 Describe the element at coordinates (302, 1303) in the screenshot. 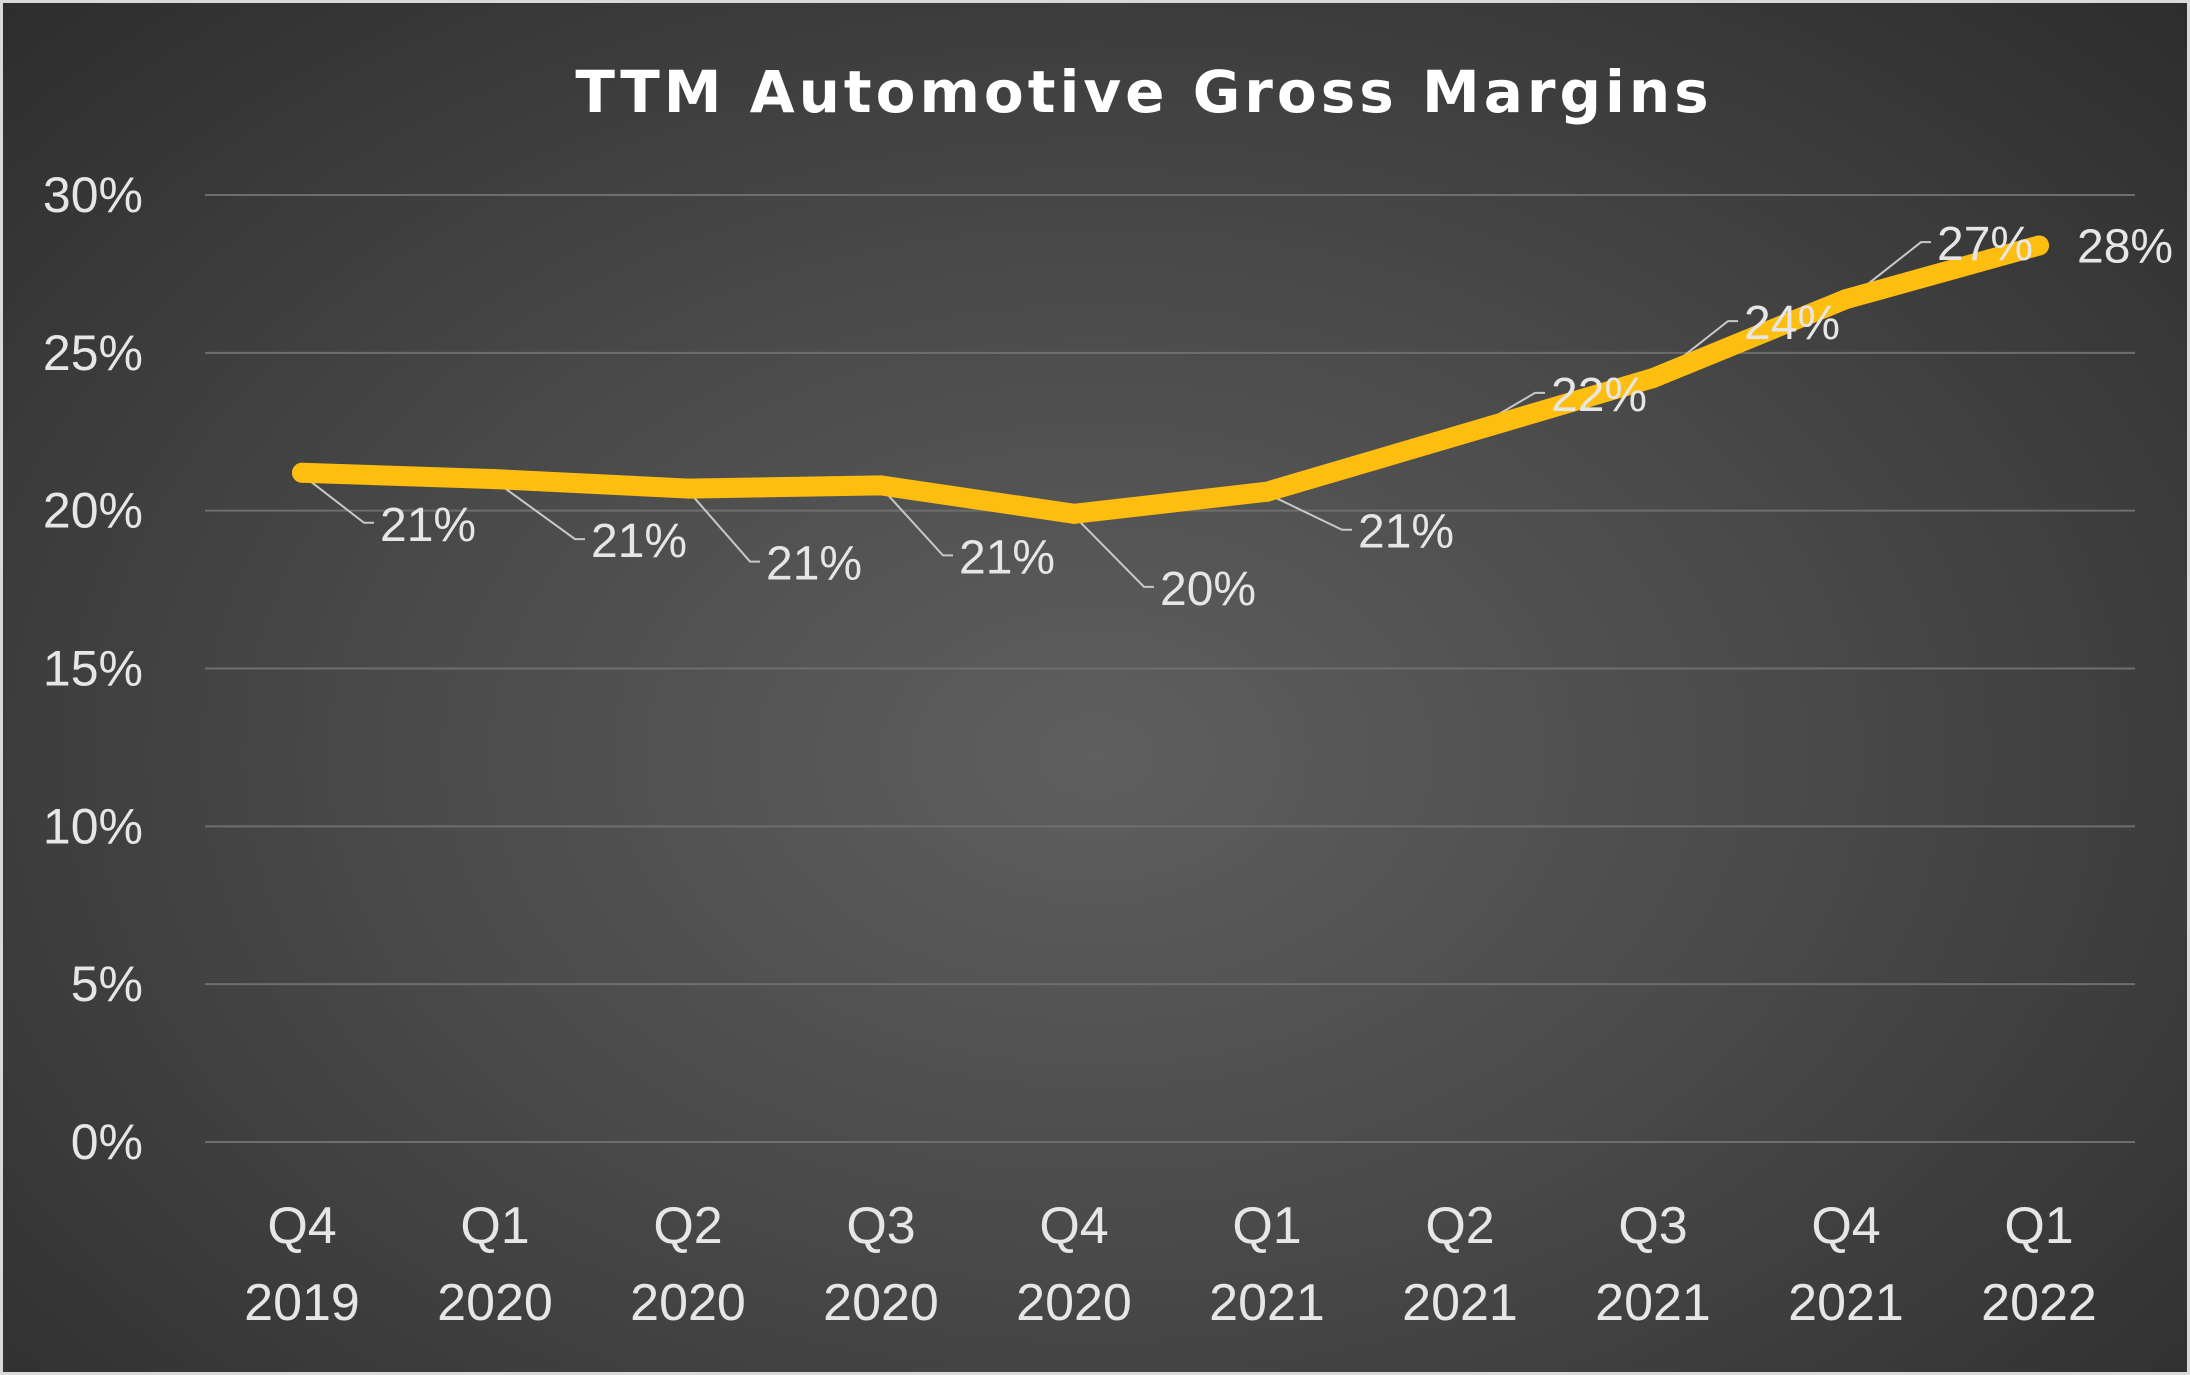

I see `x-tick-label: 2019` at that location.